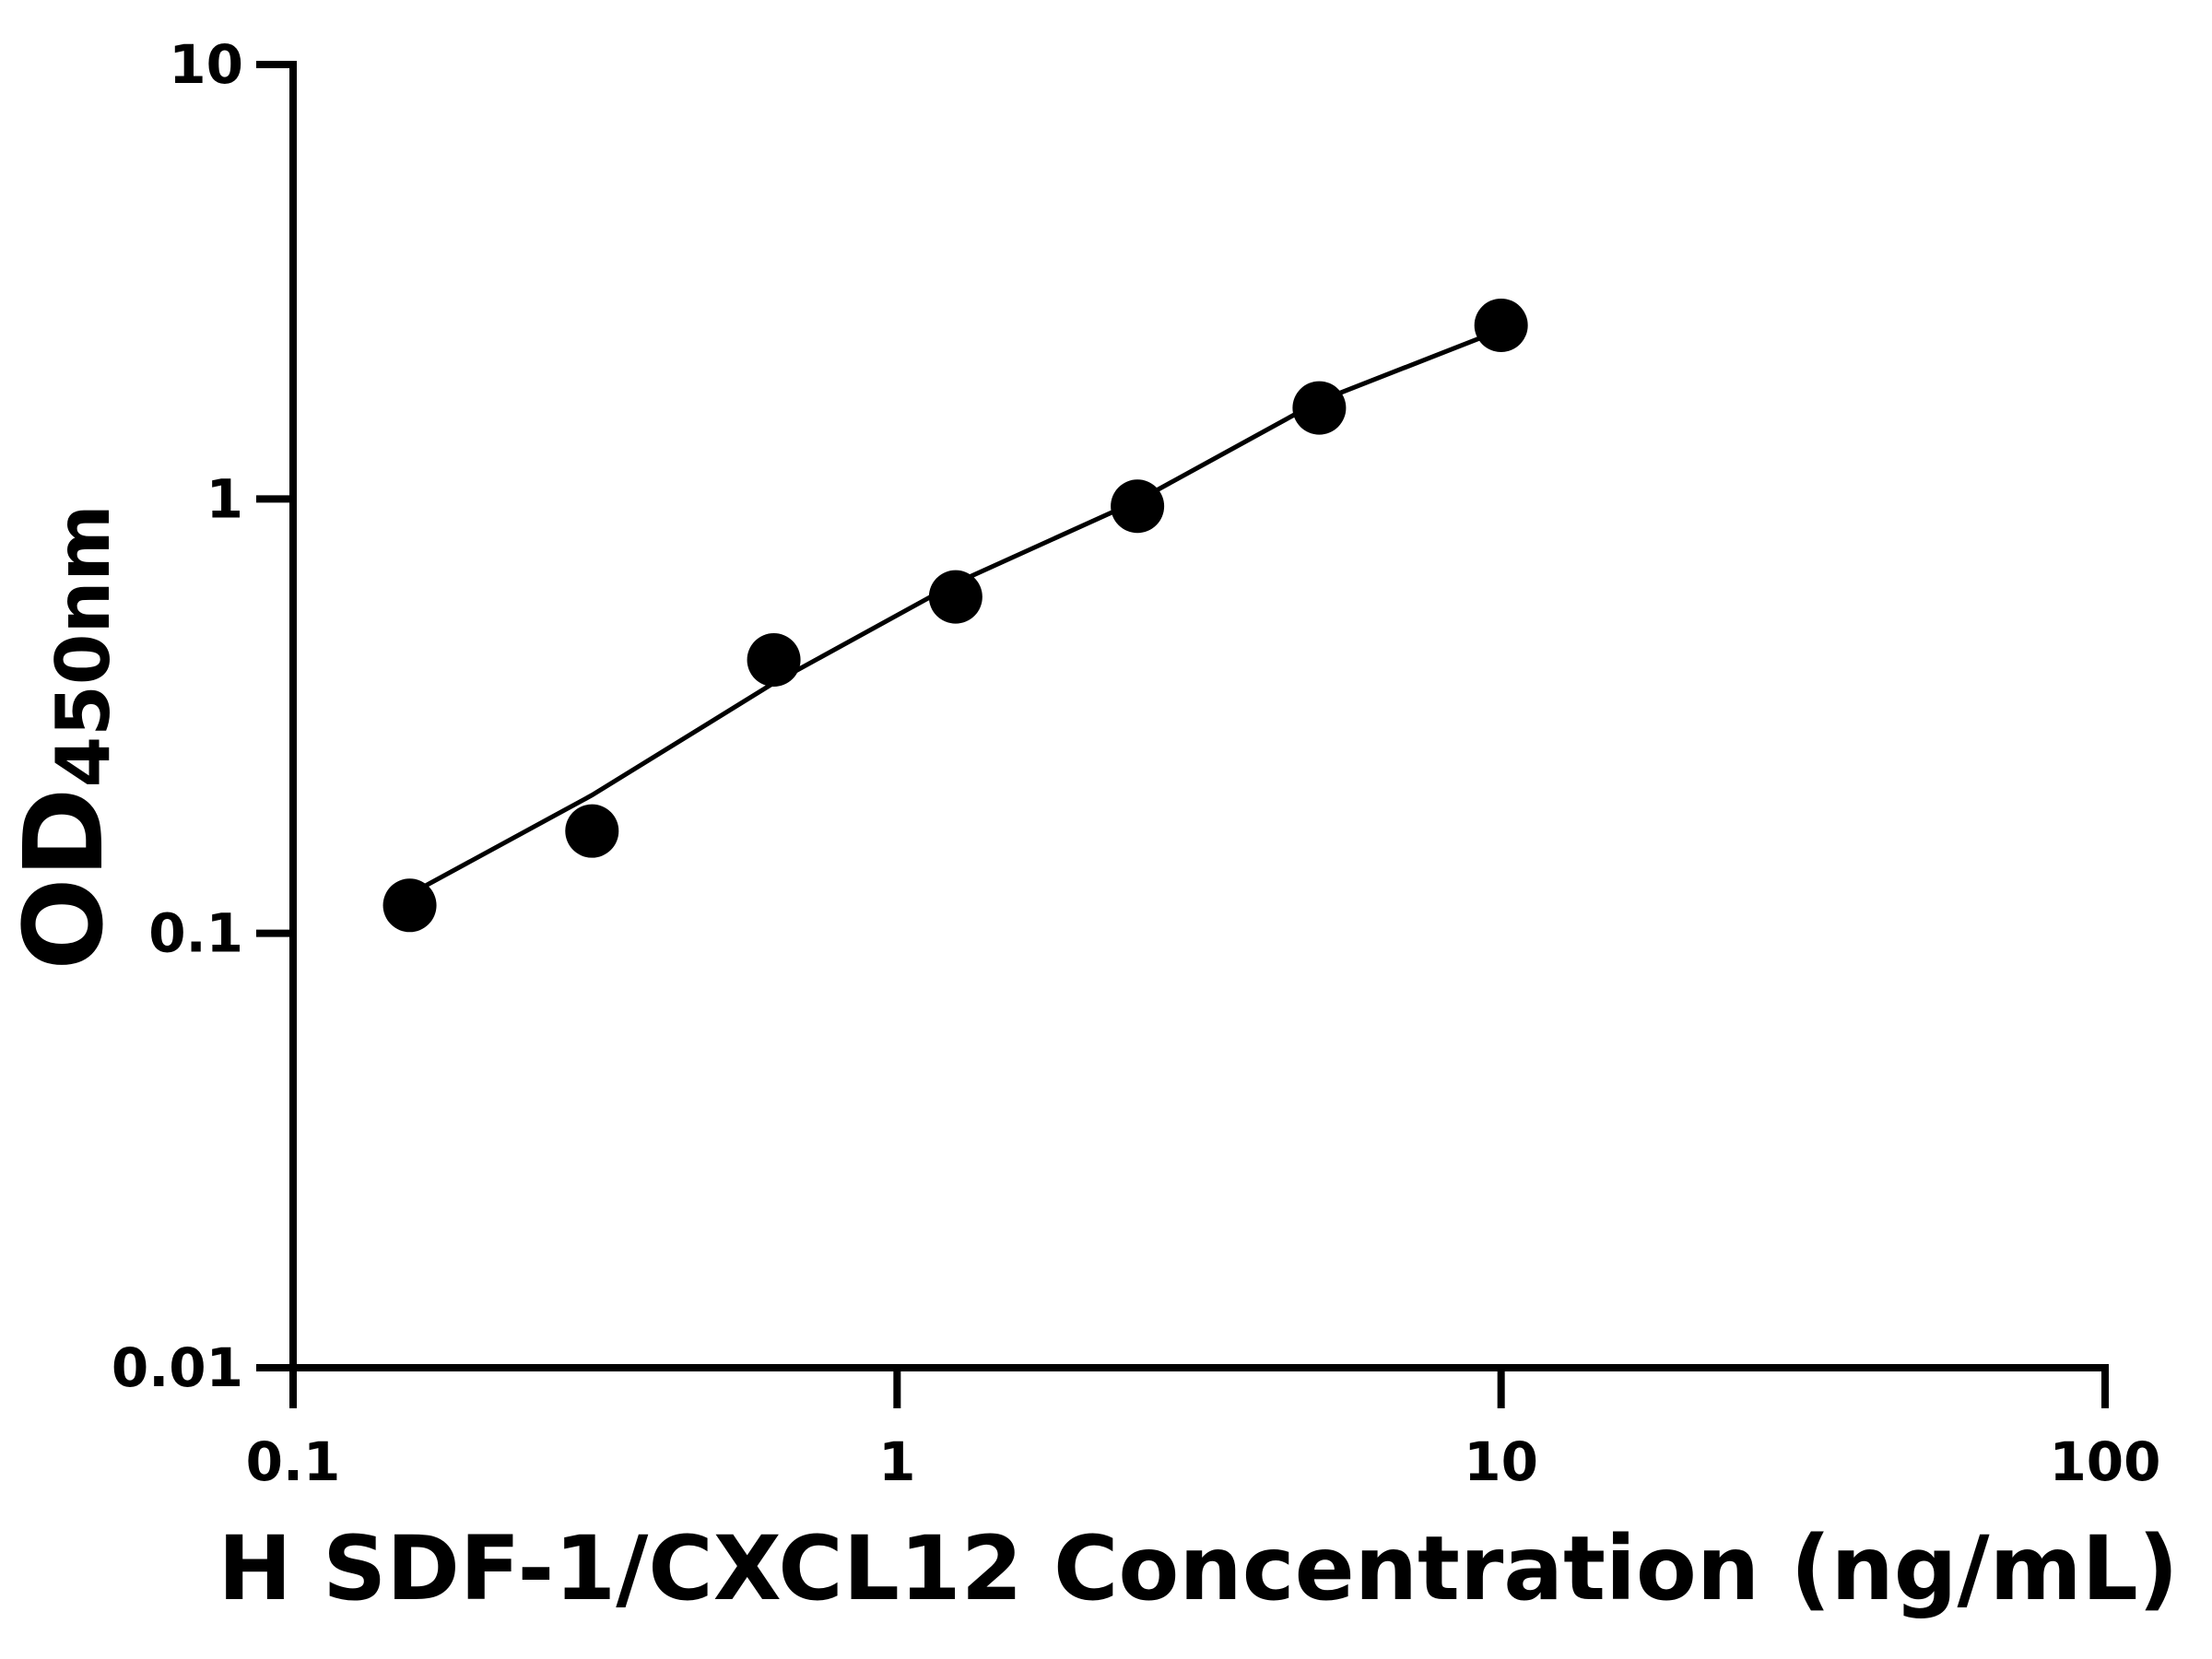 This screenshot has height=1659, width=2212. Describe the element at coordinates (195, 933) in the screenshot. I see `y-tick-label: 0.1` at that location.